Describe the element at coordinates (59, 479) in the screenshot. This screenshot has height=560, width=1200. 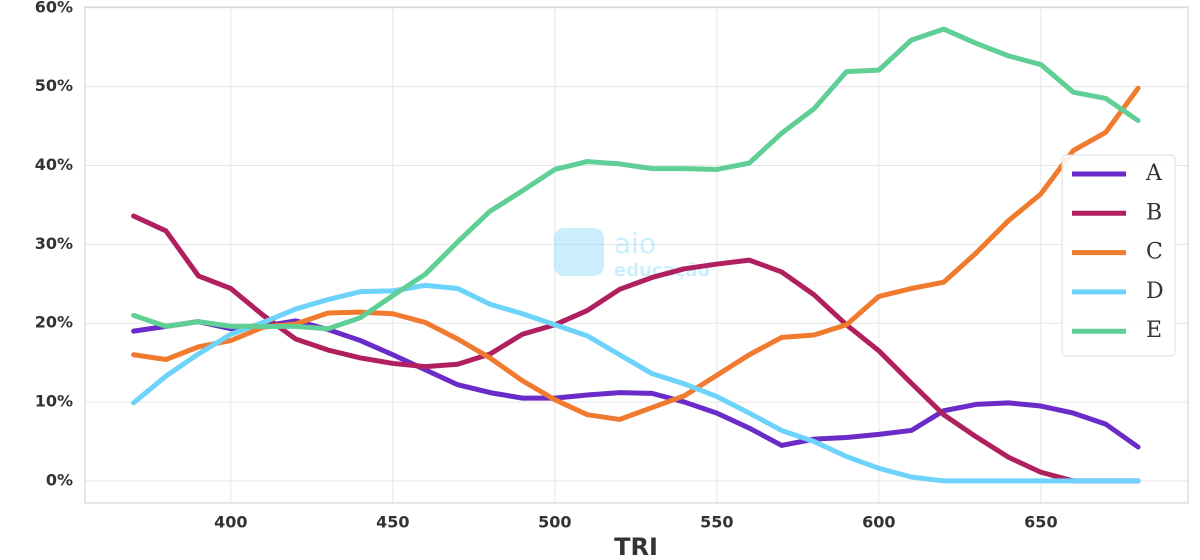
I see `y-tick-label: 0%` at that location.